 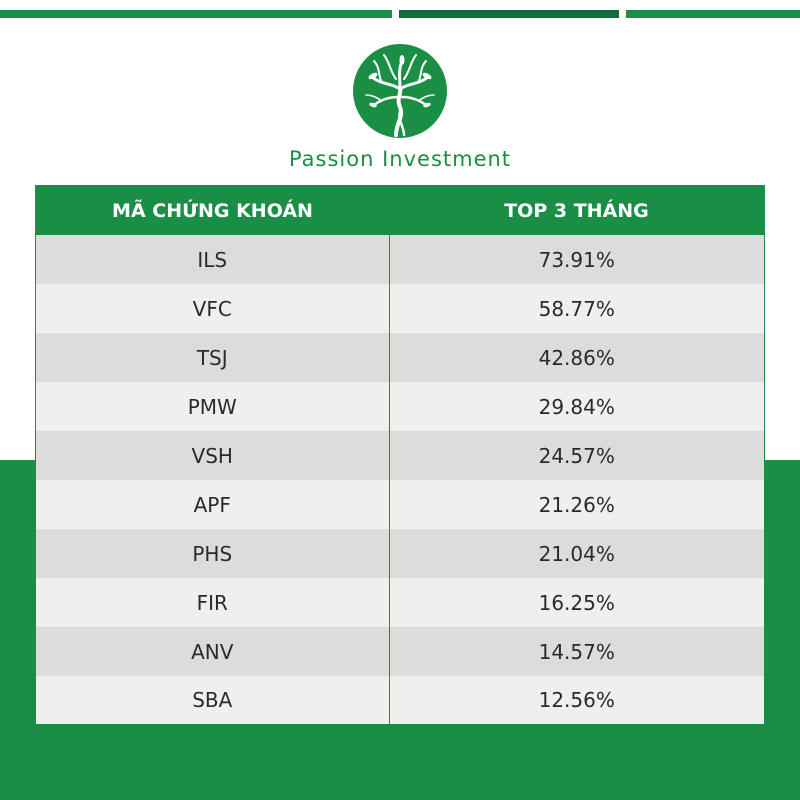 I want to click on table-row: ANV 14.57%, so click(x=400, y=651).